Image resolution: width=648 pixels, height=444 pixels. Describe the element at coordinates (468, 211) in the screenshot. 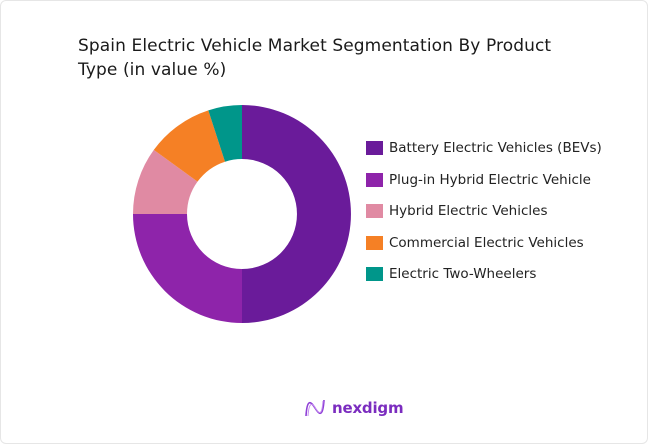

I see `legend-label: Hybrid Electric Vehicles` at that location.